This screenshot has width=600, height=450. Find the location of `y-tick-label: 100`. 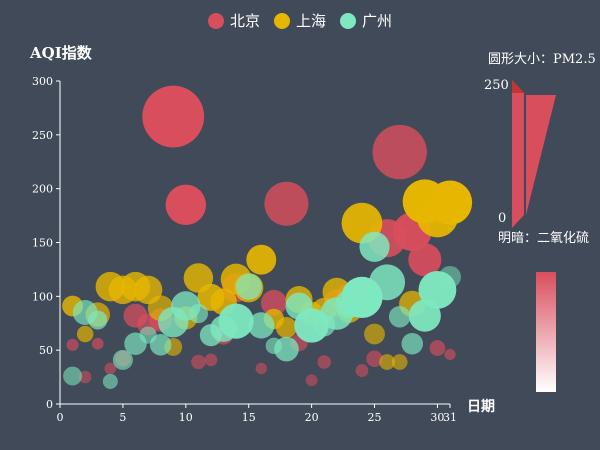

y-tick-label: 100 is located at coordinates (42, 296).